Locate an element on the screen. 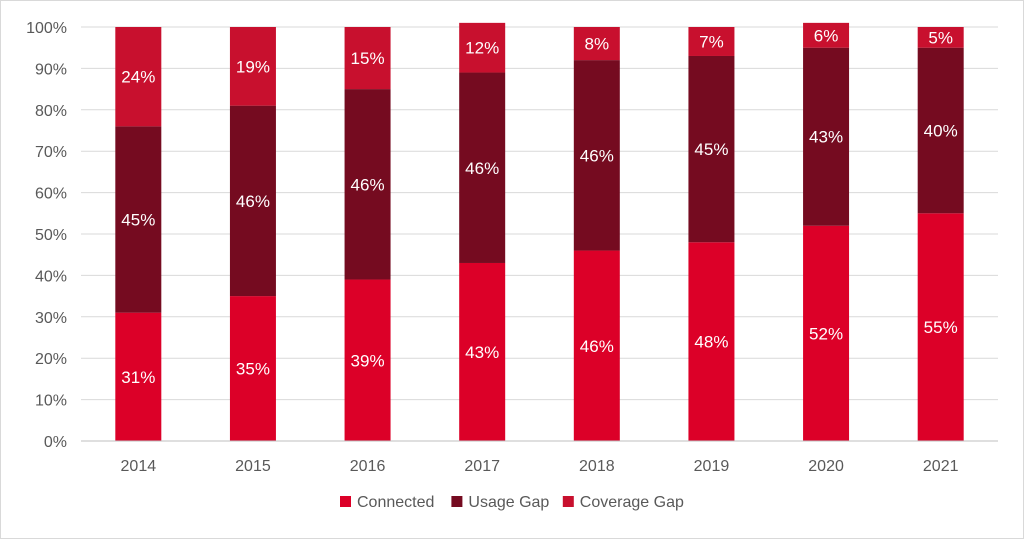  bar-segment-coverage-gap-2018 is located at coordinates (596, 44).